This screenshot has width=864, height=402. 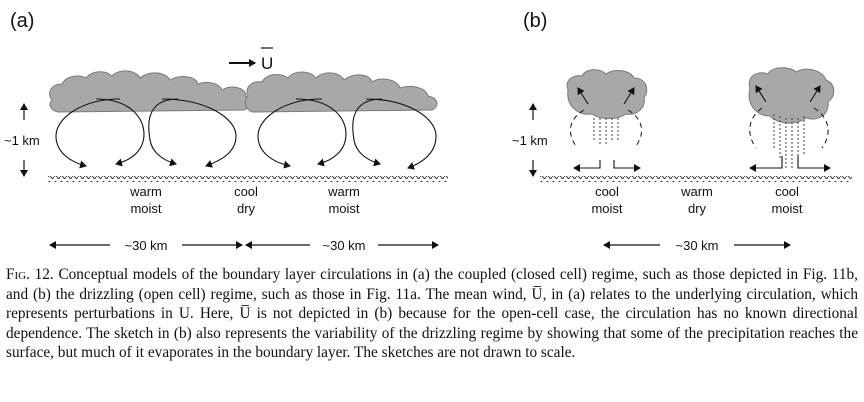 I want to click on zone-b2-line2: dry, so click(x=697, y=208).